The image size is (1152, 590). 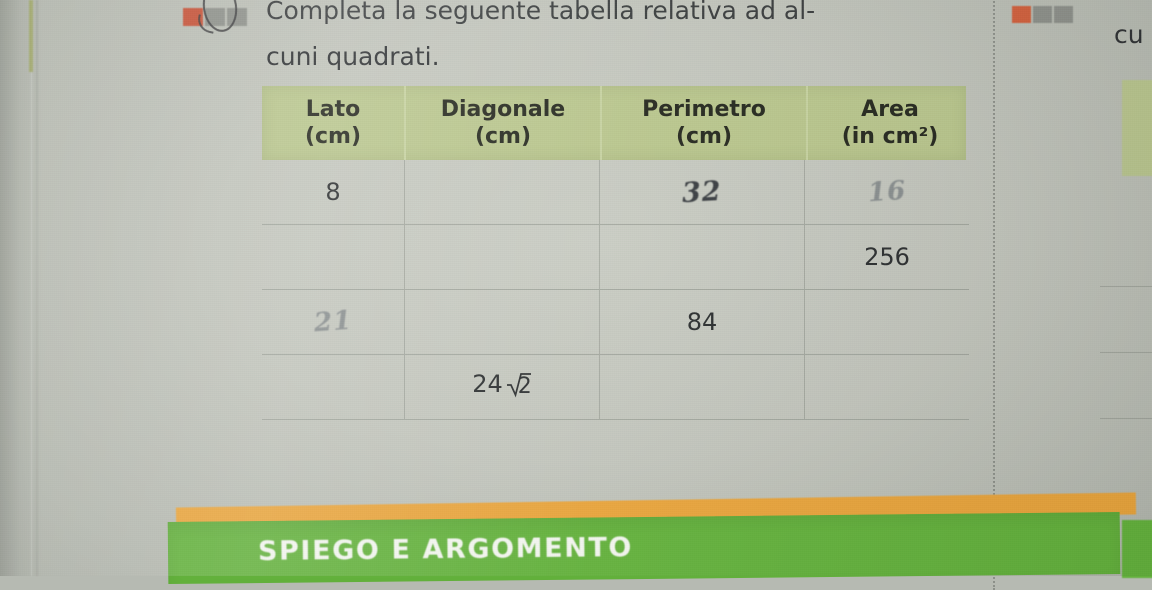 I want to click on table-row: 21 84, so click(x=615, y=322).